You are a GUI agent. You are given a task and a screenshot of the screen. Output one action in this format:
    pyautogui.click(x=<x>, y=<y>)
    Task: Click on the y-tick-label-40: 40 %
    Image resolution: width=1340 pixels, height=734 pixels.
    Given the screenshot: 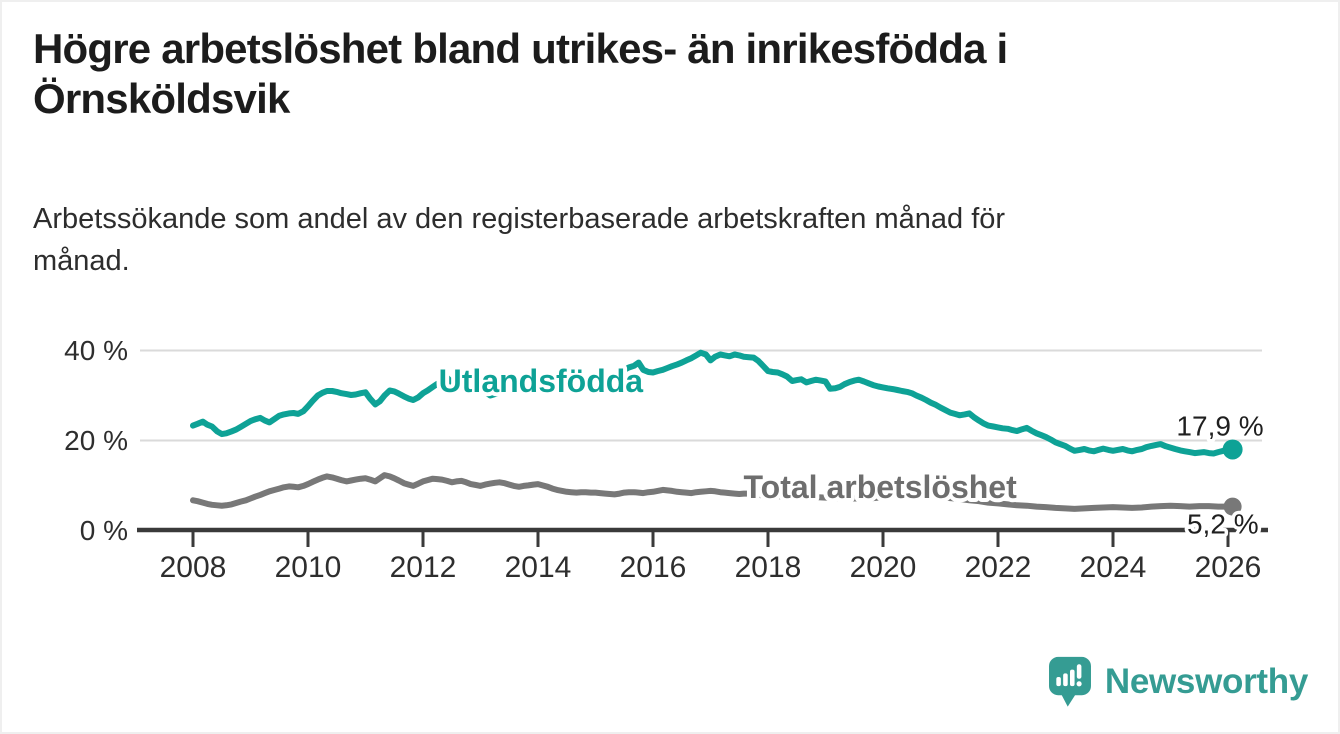 What is the action you would take?
    pyautogui.click(x=96, y=350)
    